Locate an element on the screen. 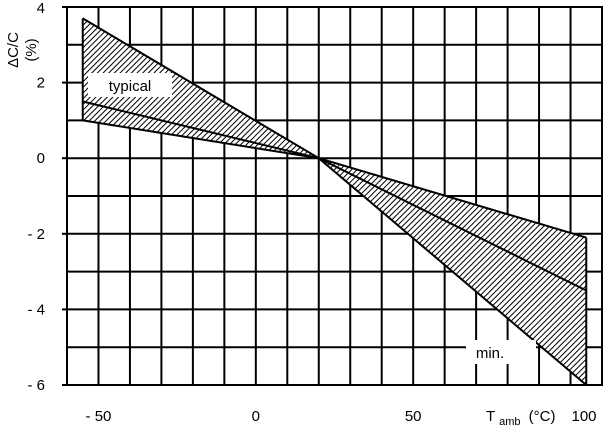 The width and height of the screenshot is (615, 432). x-axis-title-unit: (°C) is located at coordinates (542, 416).